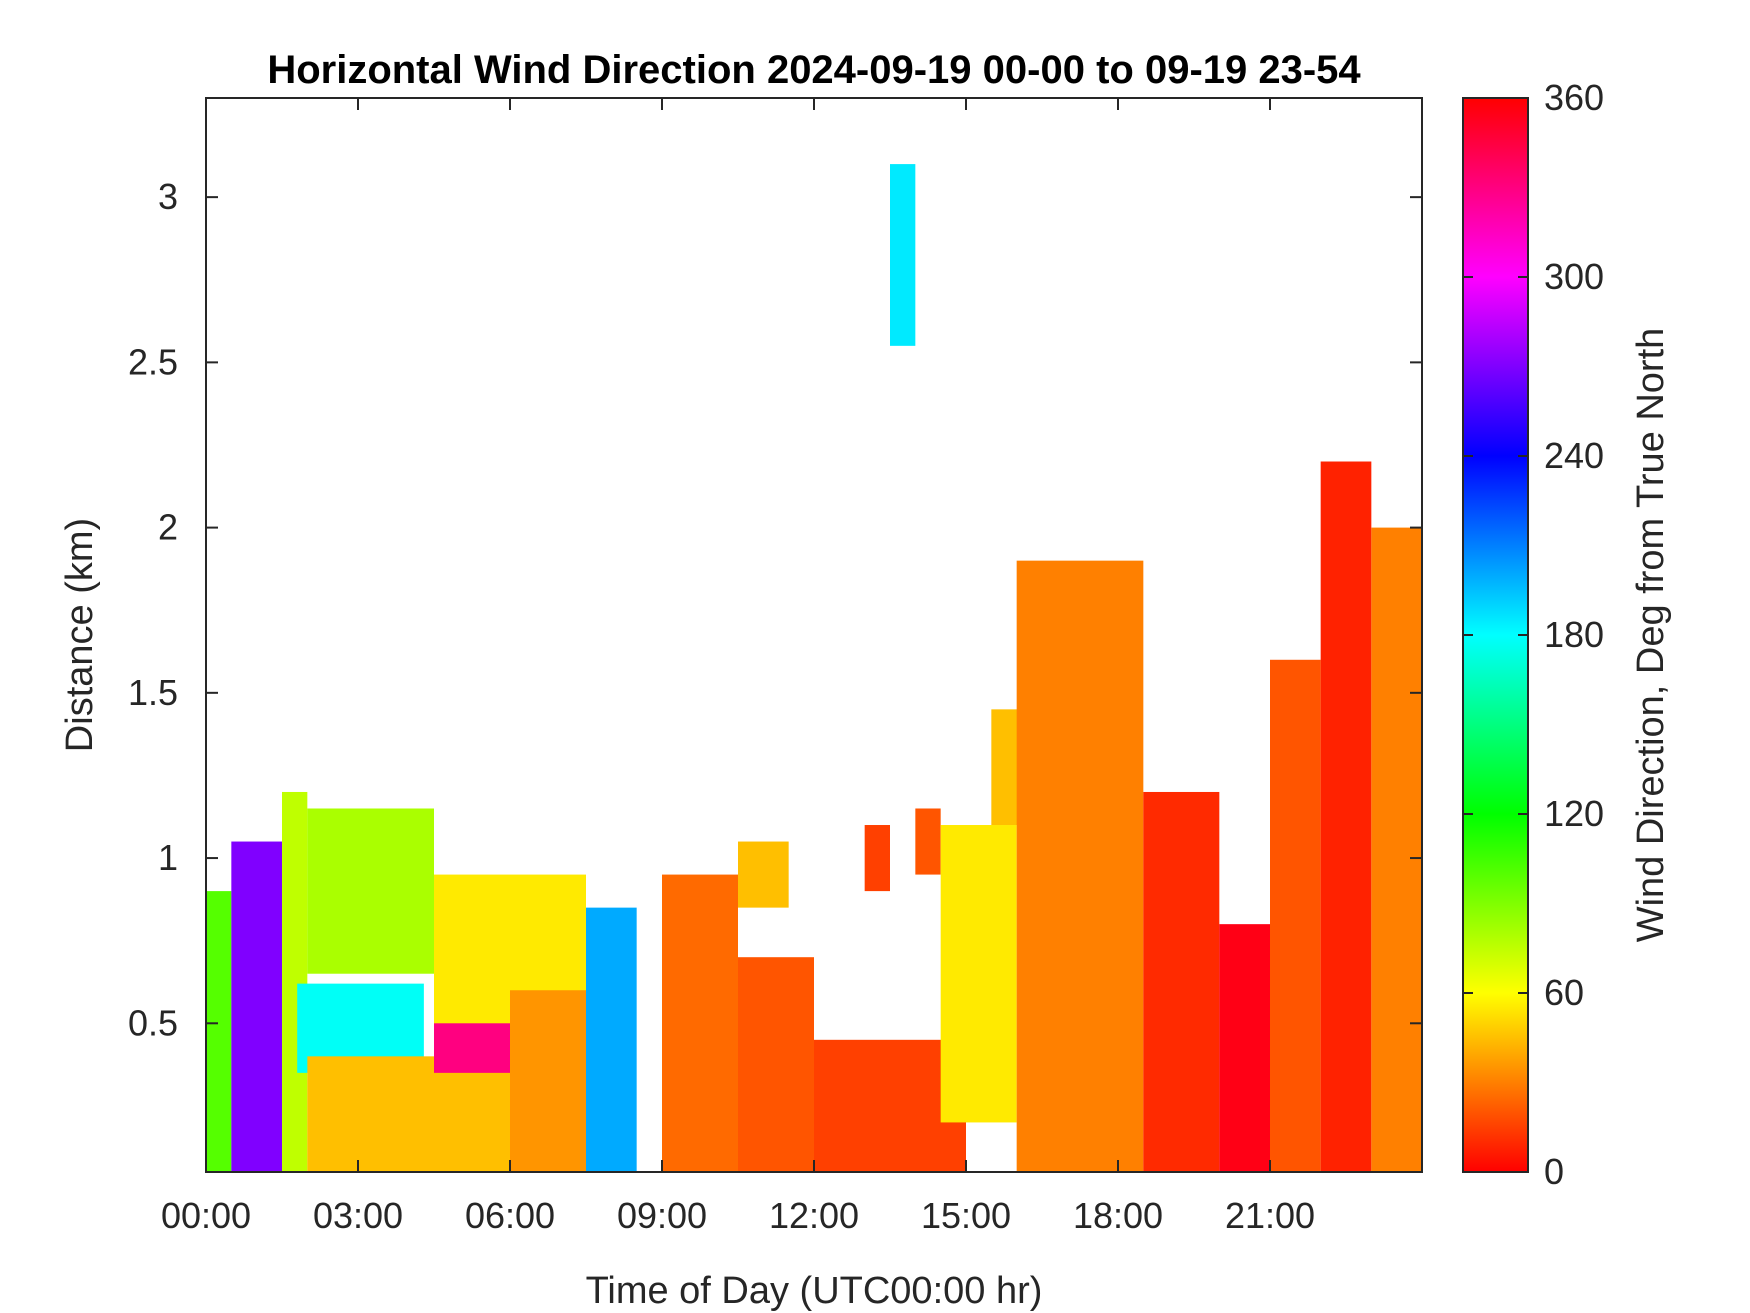 This screenshot has height=1313, width=1750. I want to click on y-axis-label: Distance (km), so click(80, 635).